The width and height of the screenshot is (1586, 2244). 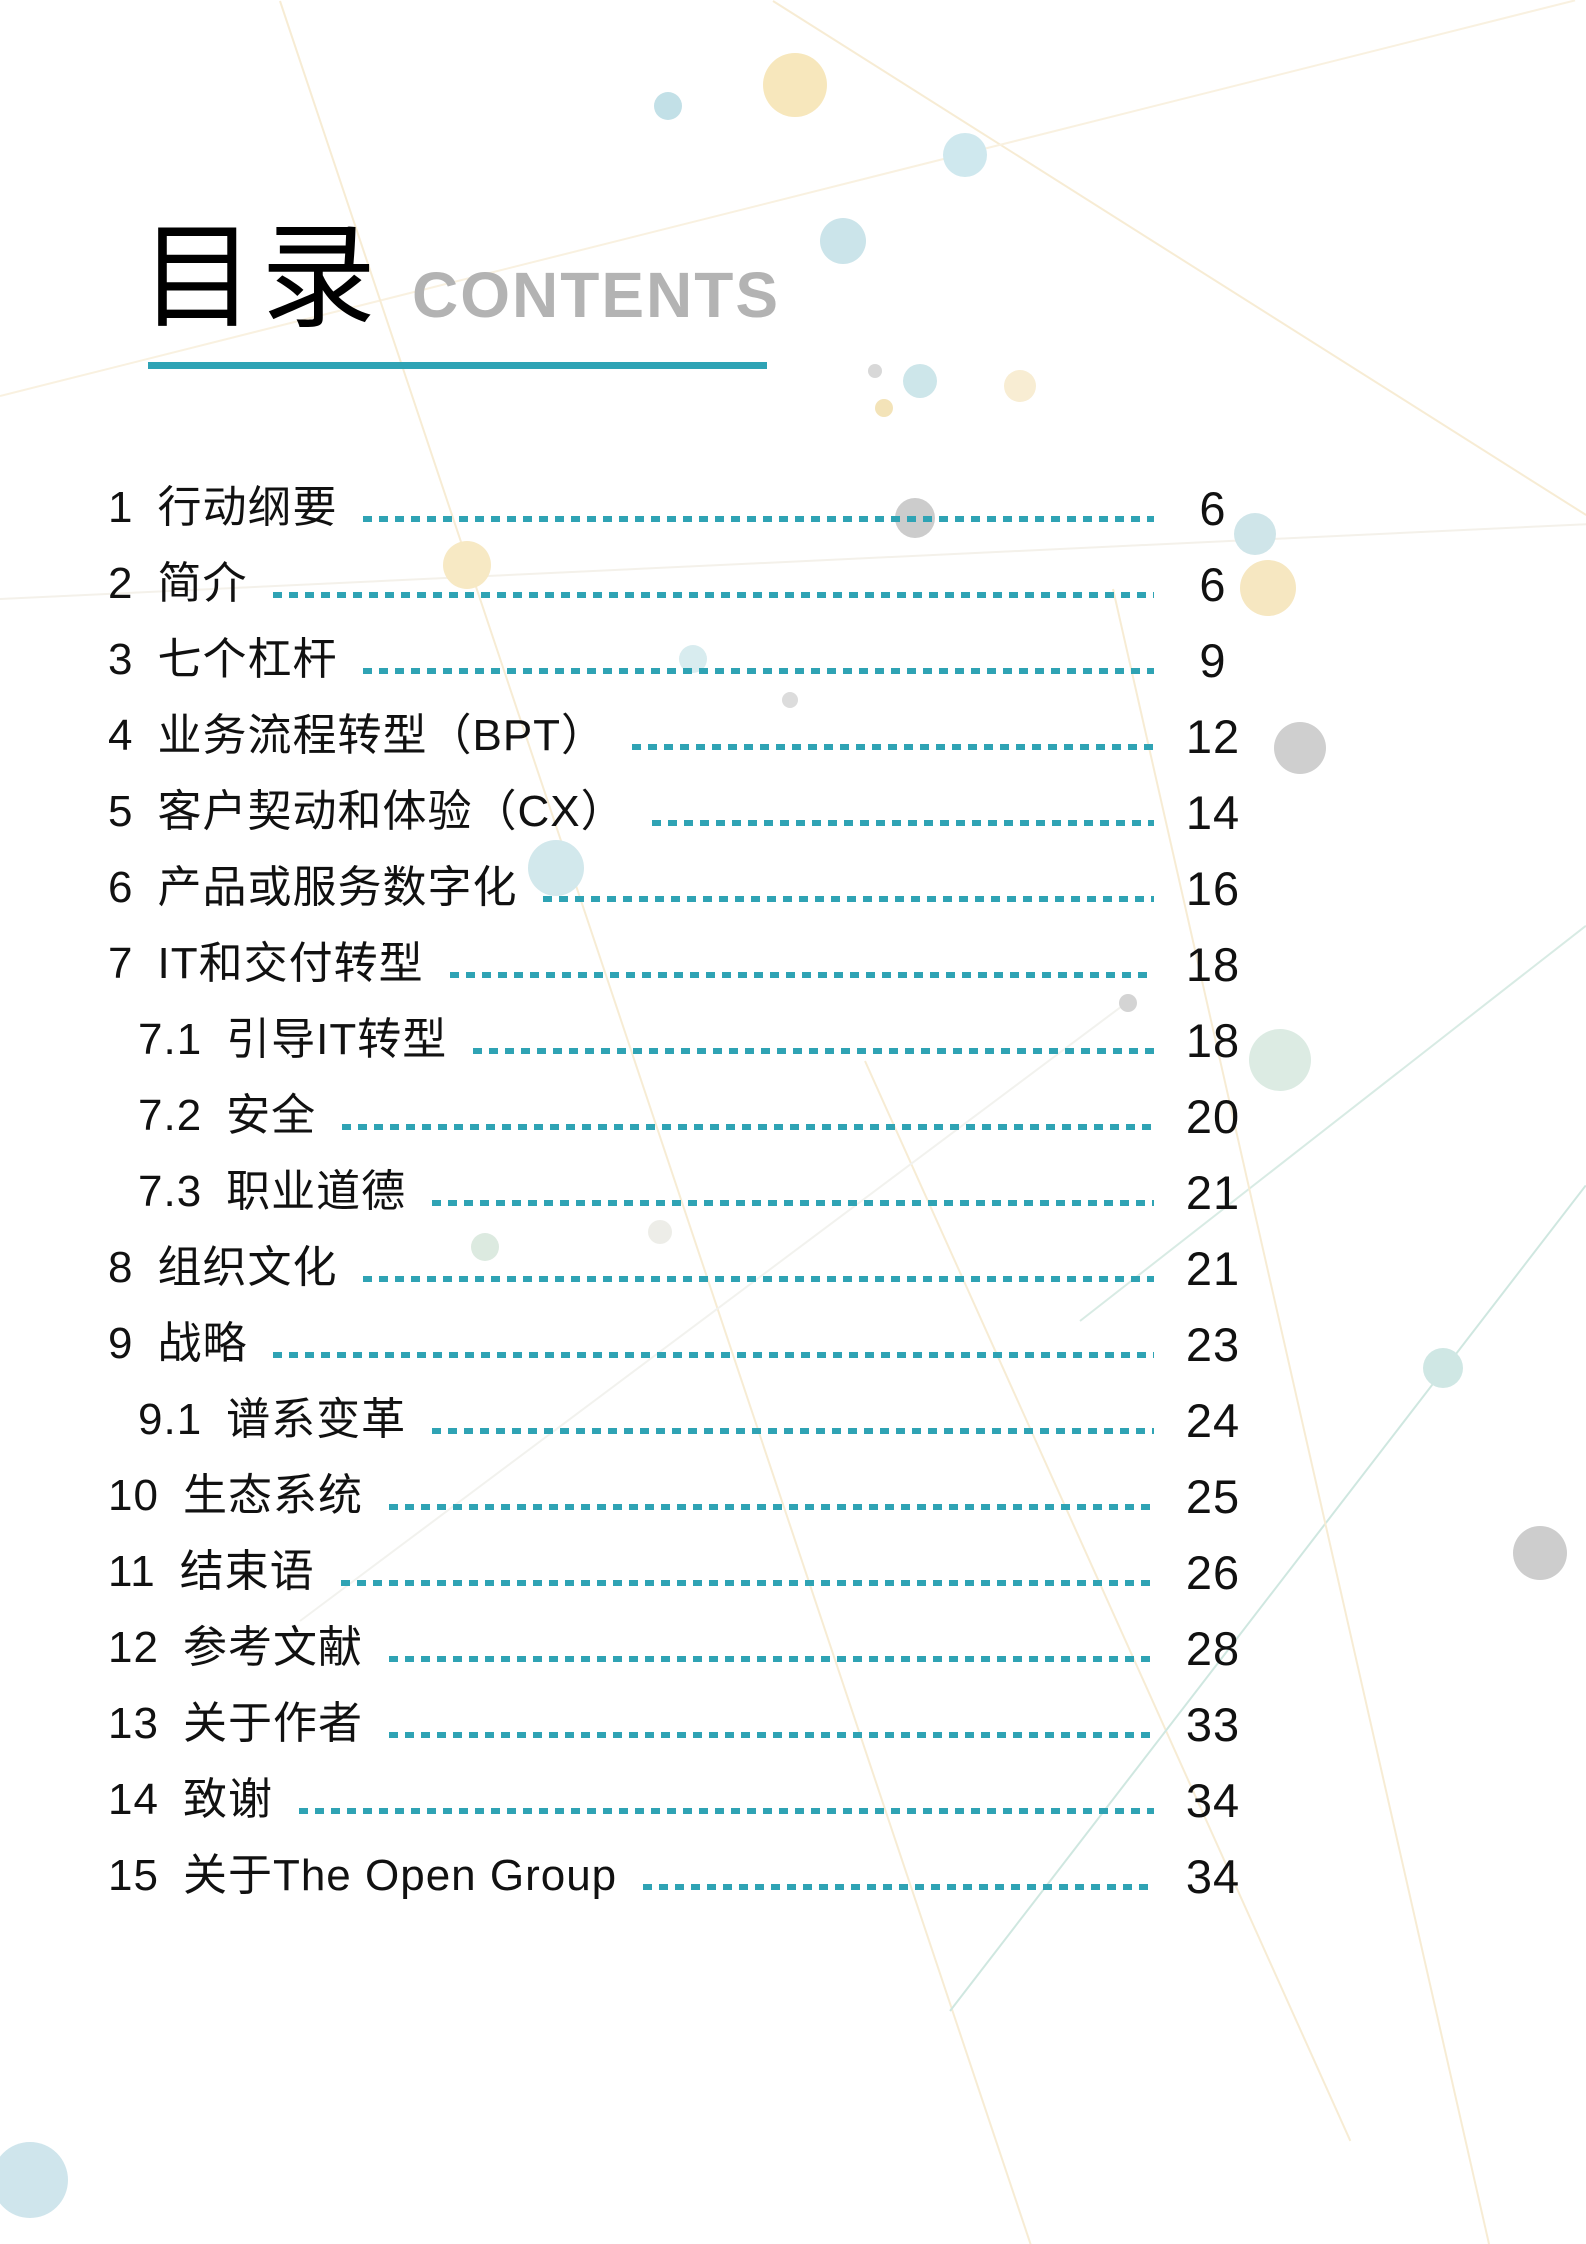 What do you see at coordinates (683, 1116) in the screenshot?
I see `toc-entry-row: 7.2 安全 20` at bounding box center [683, 1116].